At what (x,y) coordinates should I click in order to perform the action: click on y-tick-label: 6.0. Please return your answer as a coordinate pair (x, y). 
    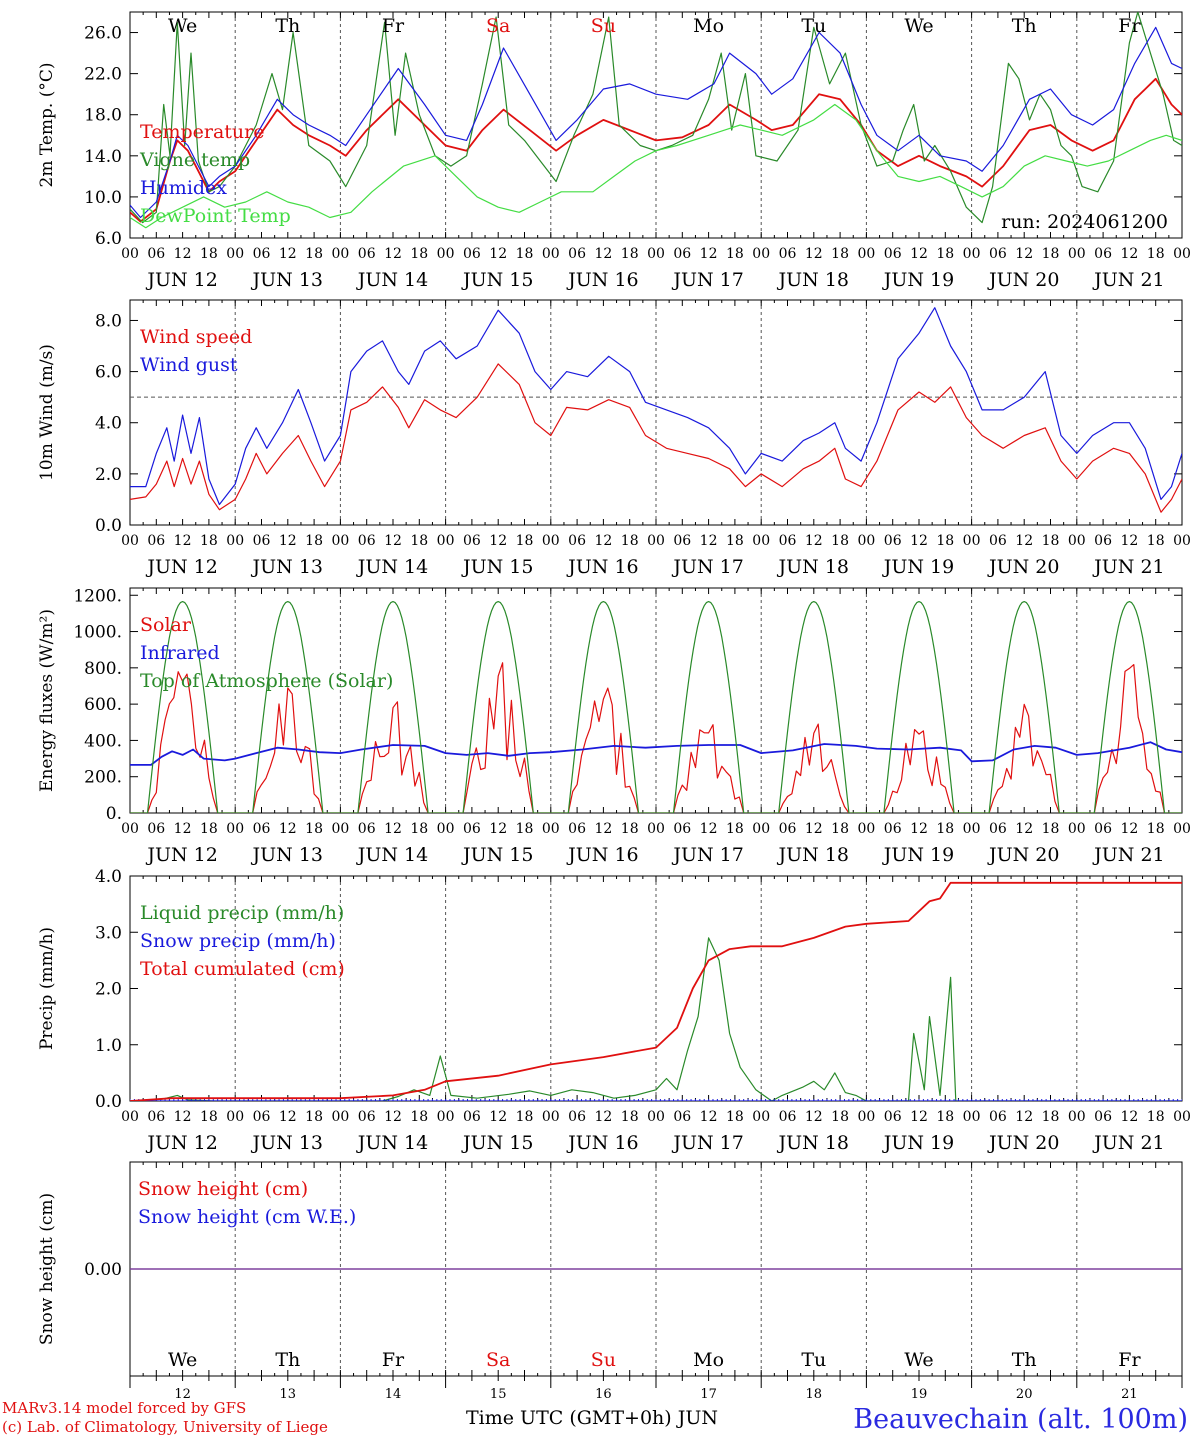
    Looking at the image, I should click on (108, 373).